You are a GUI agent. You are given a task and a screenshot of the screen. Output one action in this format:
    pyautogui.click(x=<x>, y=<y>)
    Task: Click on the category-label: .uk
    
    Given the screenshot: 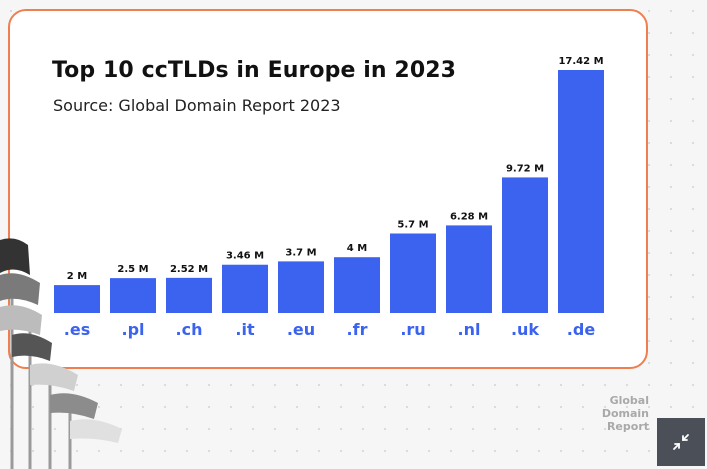 What is the action you would take?
    pyautogui.click(x=525, y=329)
    